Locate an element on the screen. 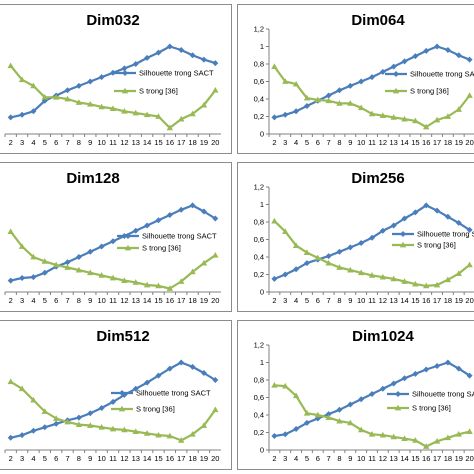  chart-title: Dim1024 is located at coordinates (383, 336).